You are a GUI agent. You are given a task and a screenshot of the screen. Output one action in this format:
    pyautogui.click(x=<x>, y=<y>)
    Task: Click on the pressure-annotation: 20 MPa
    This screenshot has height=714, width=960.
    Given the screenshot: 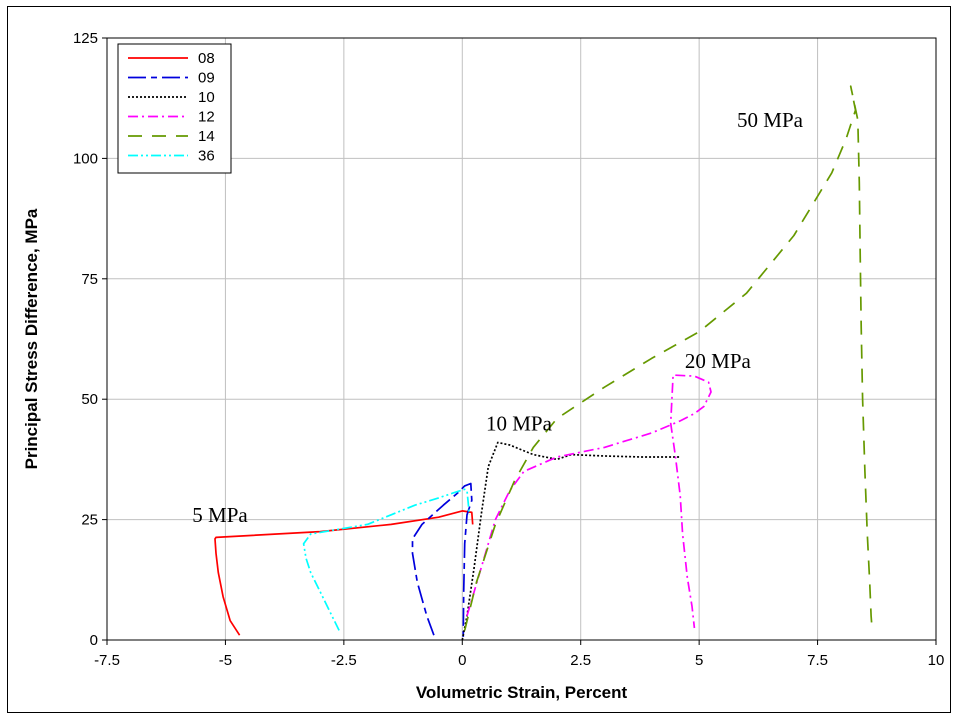 What is the action you would take?
    pyautogui.click(x=718, y=361)
    